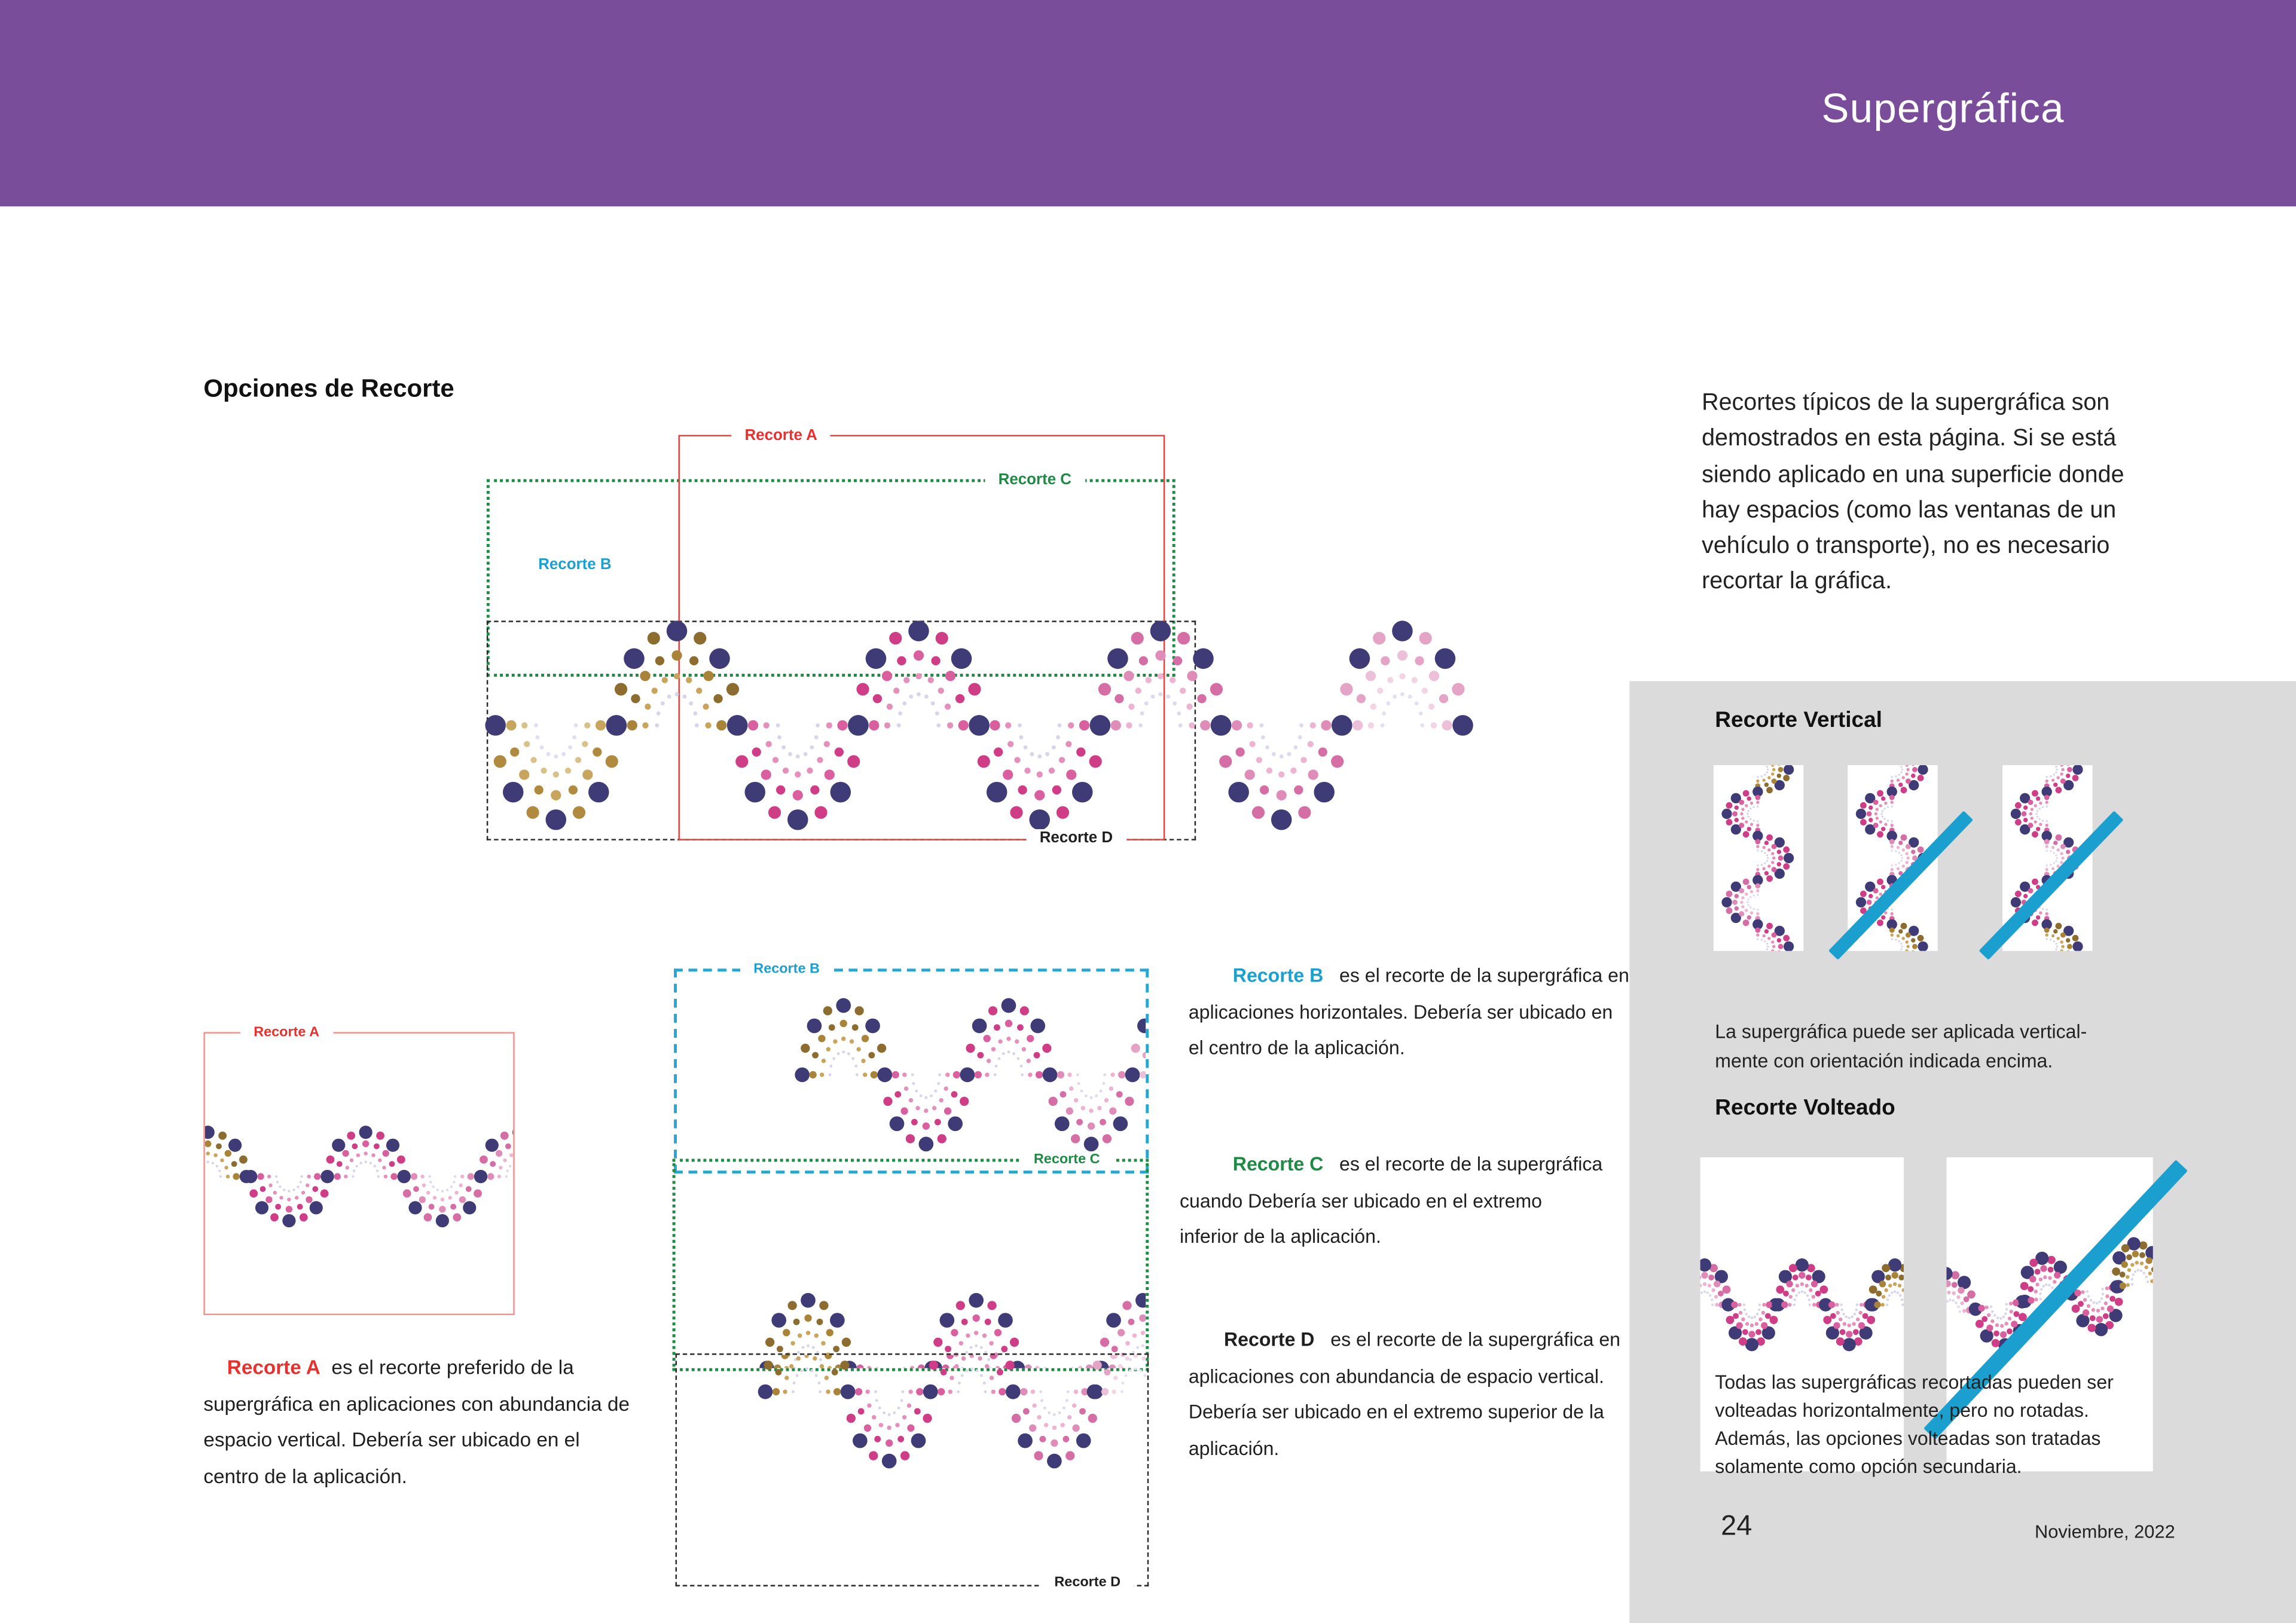  What do you see at coordinates (1805, 1108) in the screenshot?
I see `flipped-section-title: Recorte Volteado` at bounding box center [1805, 1108].